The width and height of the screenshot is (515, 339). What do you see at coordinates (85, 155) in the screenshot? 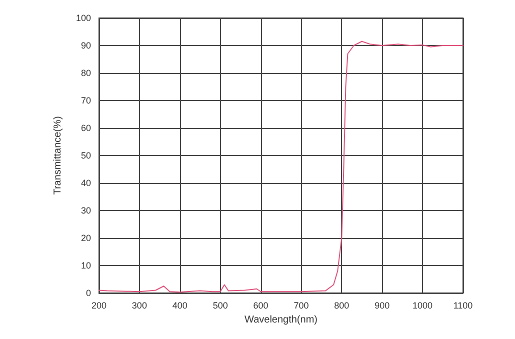
I see `y-tick-label: 50` at bounding box center [85, 155].